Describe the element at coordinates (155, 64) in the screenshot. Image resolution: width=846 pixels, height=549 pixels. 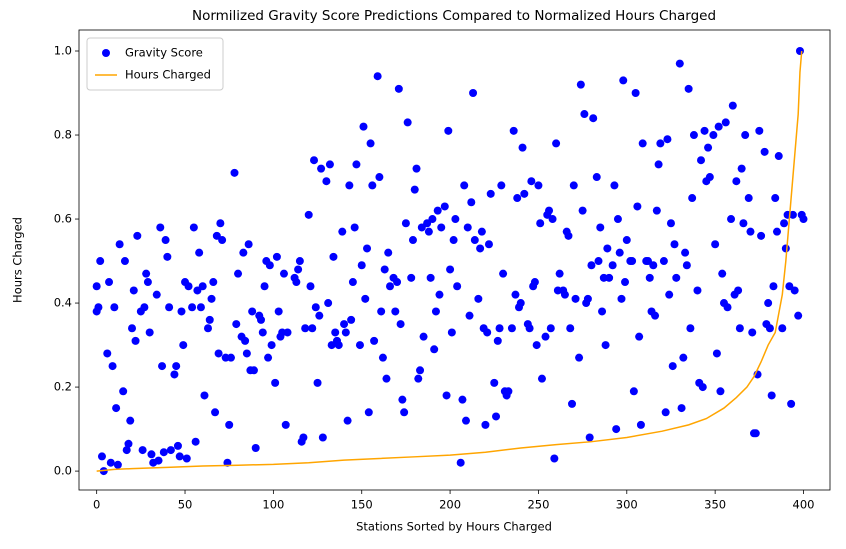
I see `legend: Gravity Score Hours Charged` at that location.